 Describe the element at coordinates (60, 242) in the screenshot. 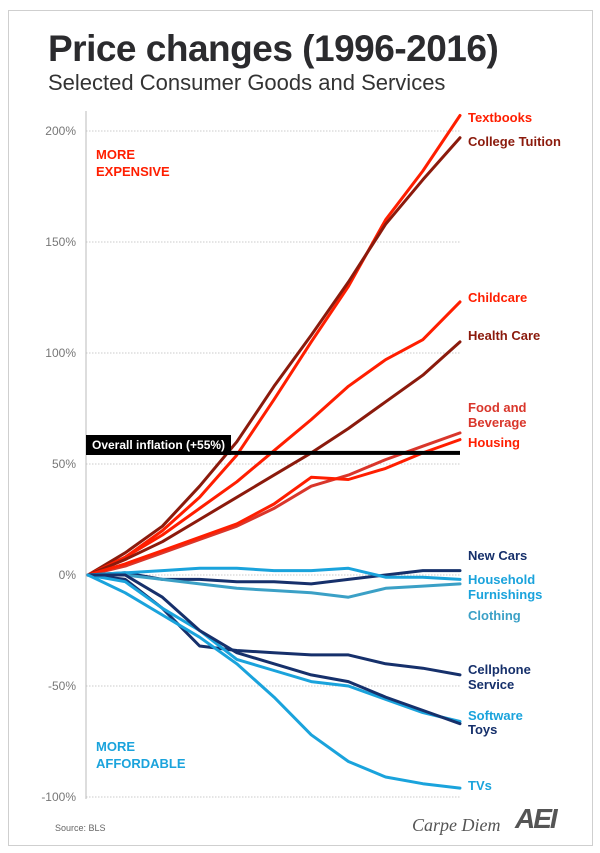

I see `y-tick-label: 150%` at that location.